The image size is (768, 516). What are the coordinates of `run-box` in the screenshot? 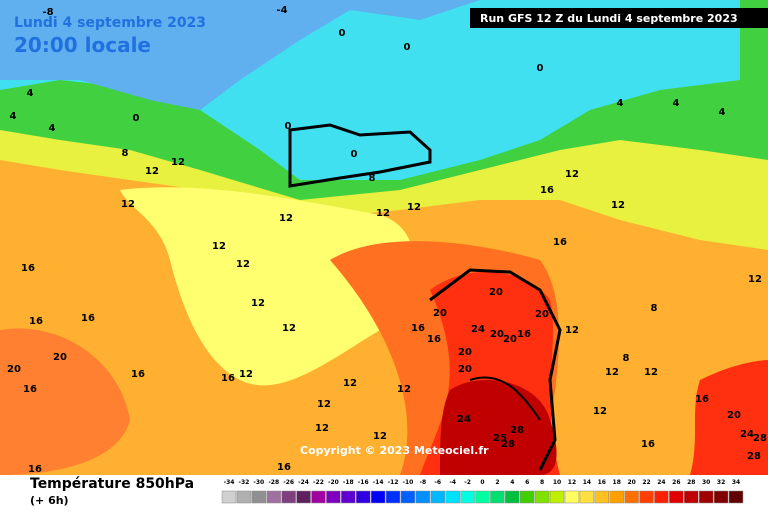 It's located at (619, 18).